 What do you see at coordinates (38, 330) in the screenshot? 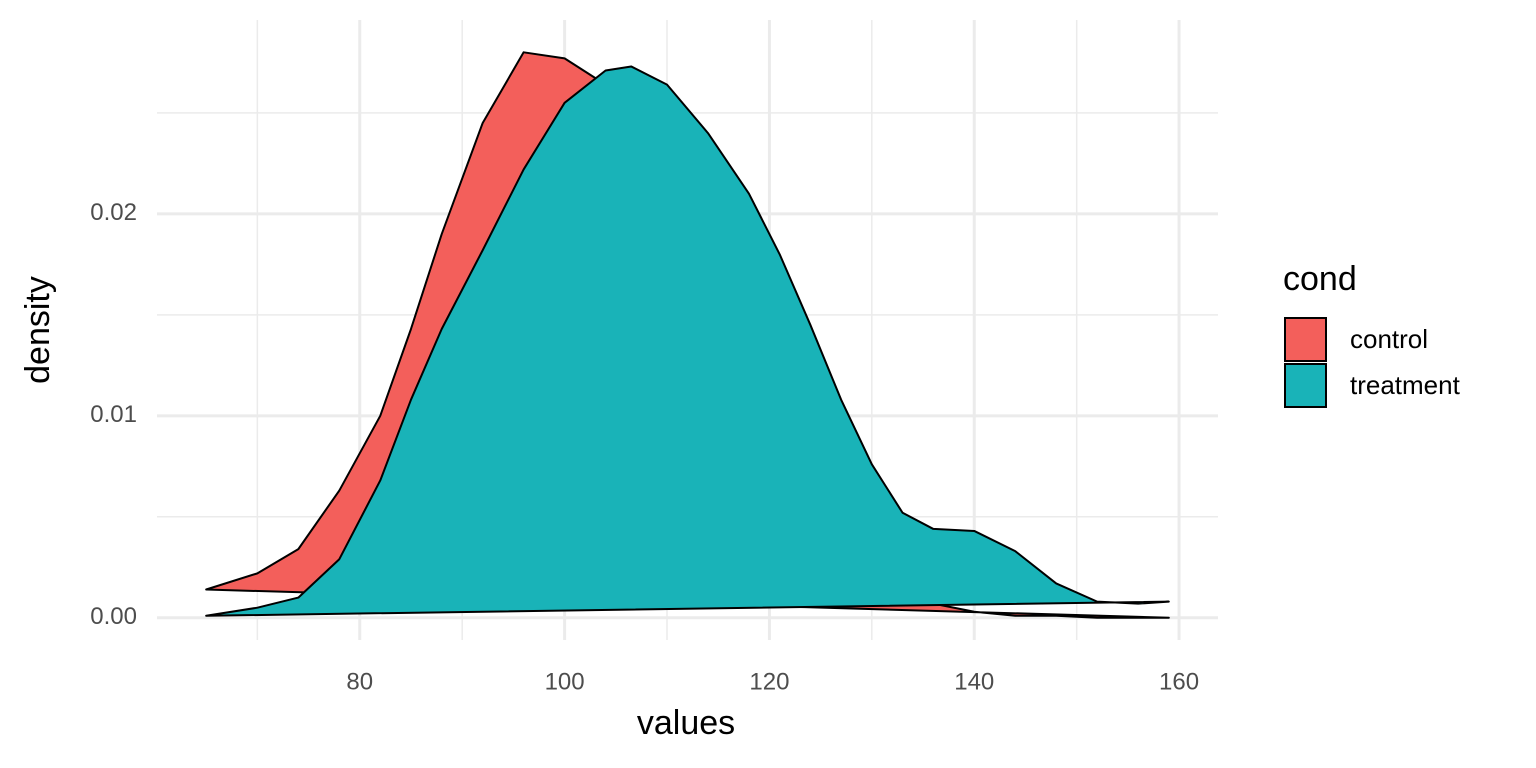
I see `y-axis-label: density` at bounding box center [38, 330].